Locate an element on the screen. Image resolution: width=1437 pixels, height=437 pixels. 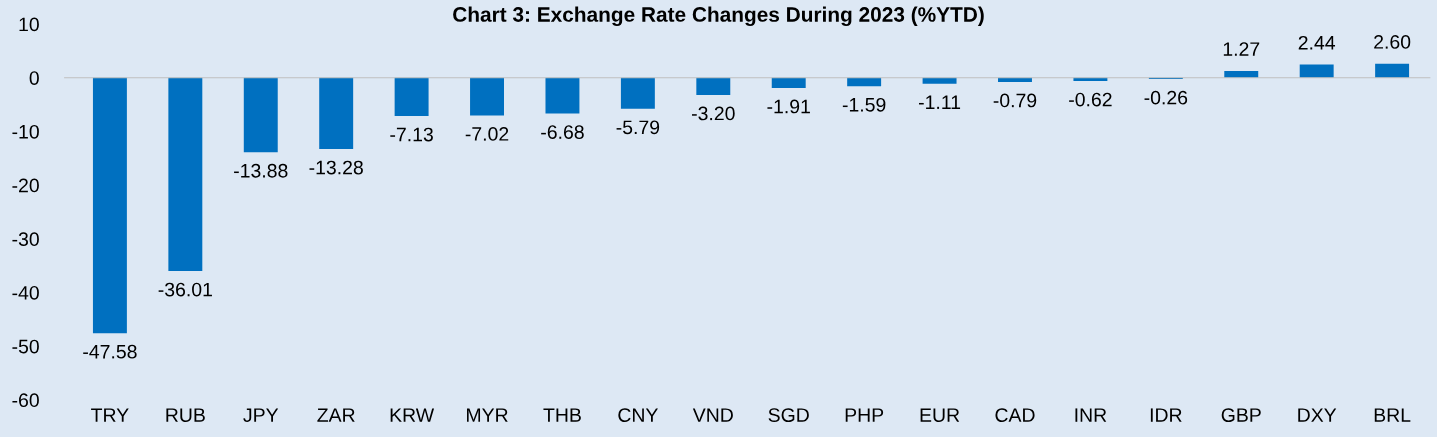
data-label: -5.79 is located at coordinates (638, 127).